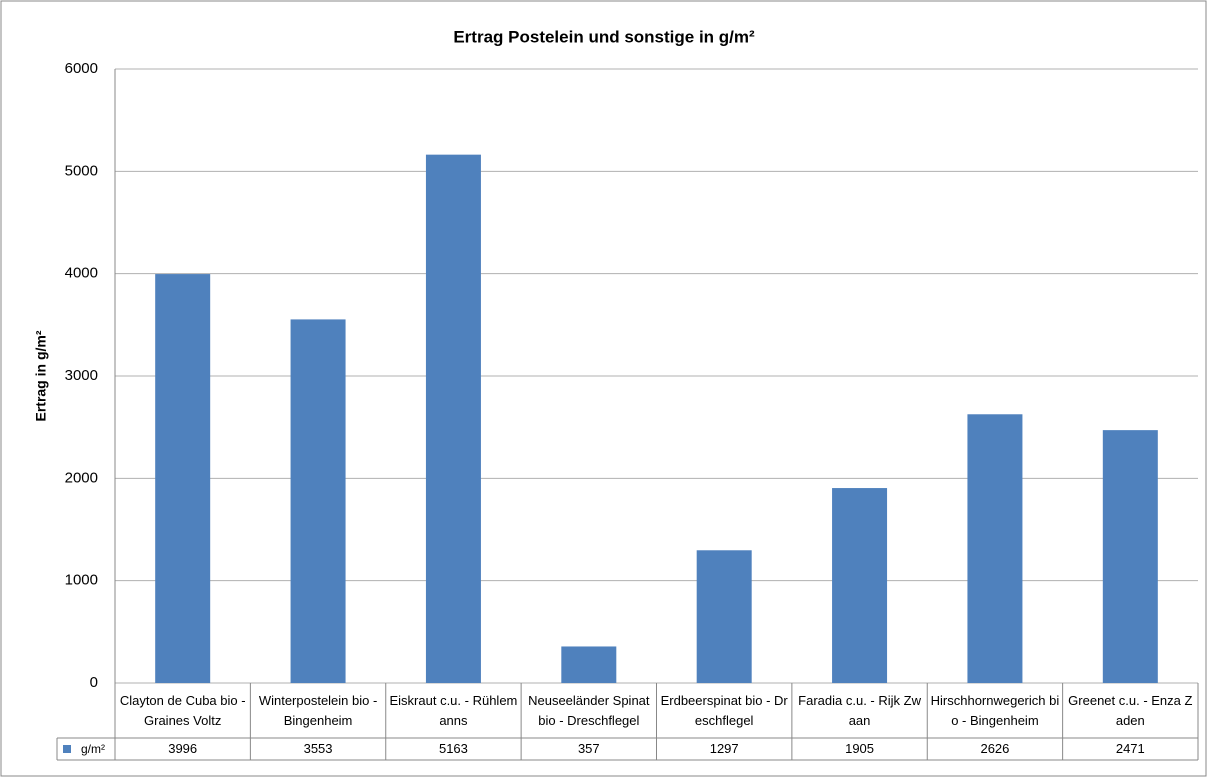 The image size is (1208, 778). What do you see at coordinates (81, 375) in the screenshot?
I see `y-tick-label: 3000` at bounding box center [81, 375].